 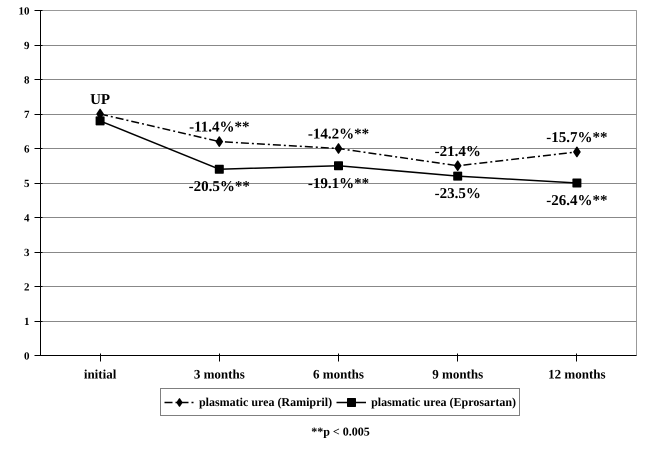 I want to click on y-tick-label: 9, so click(x=27, y=46).